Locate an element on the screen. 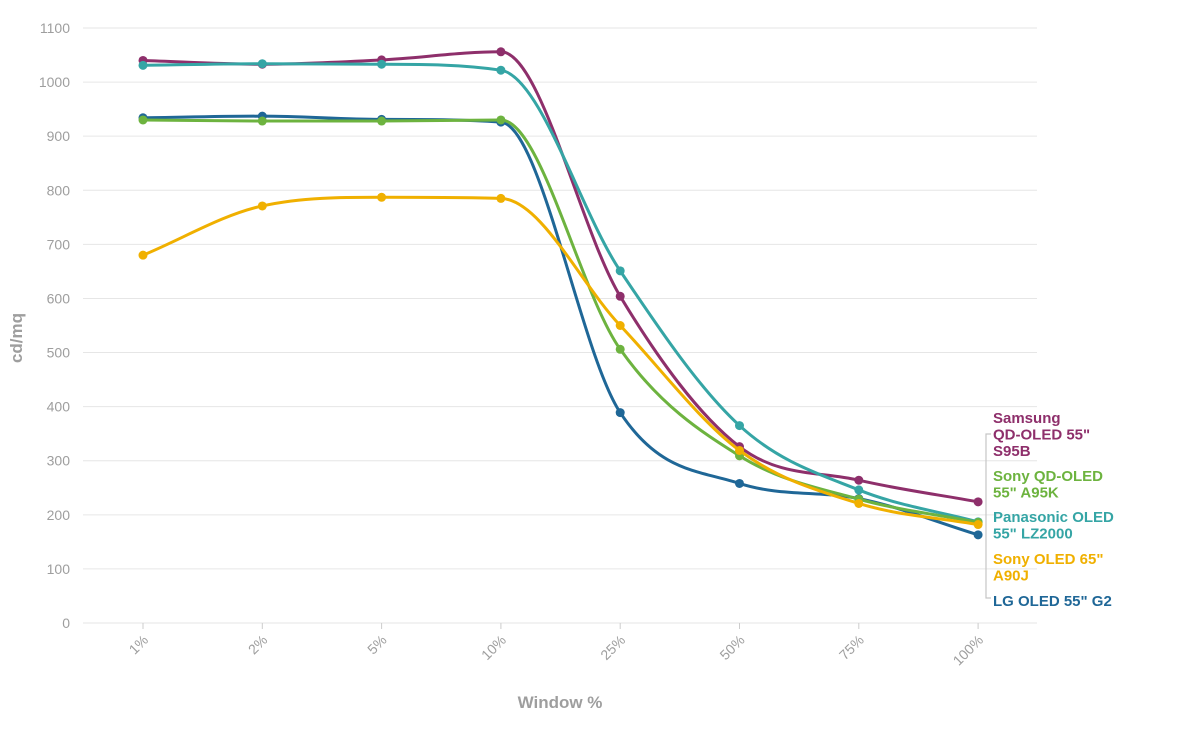  y-tick-label: 1100 is located at coordinates (55, 28).